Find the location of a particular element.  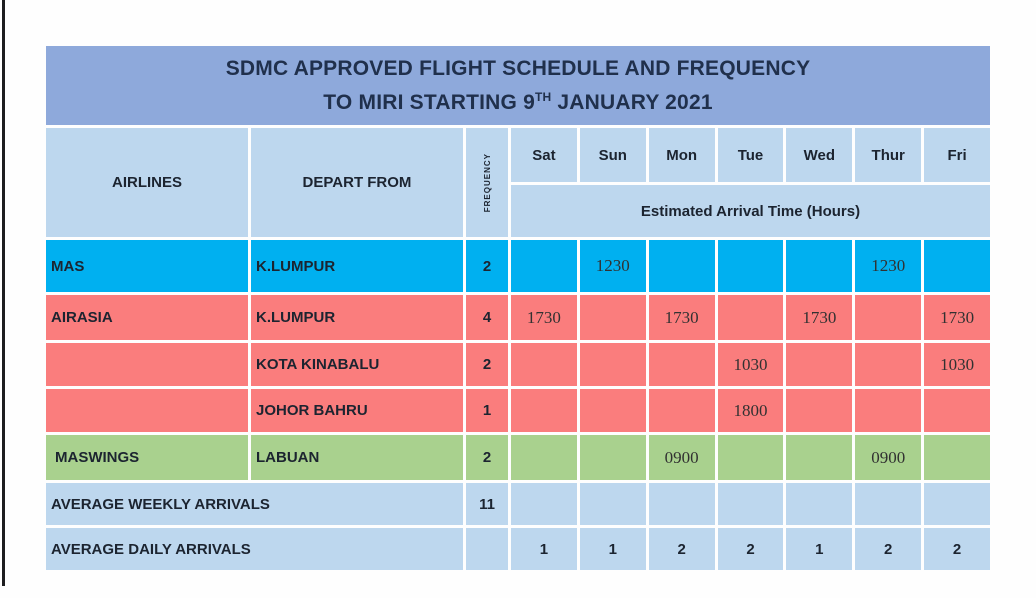

frequency-vertical-label: FREQUENCY is located at coordinates (487, 182).